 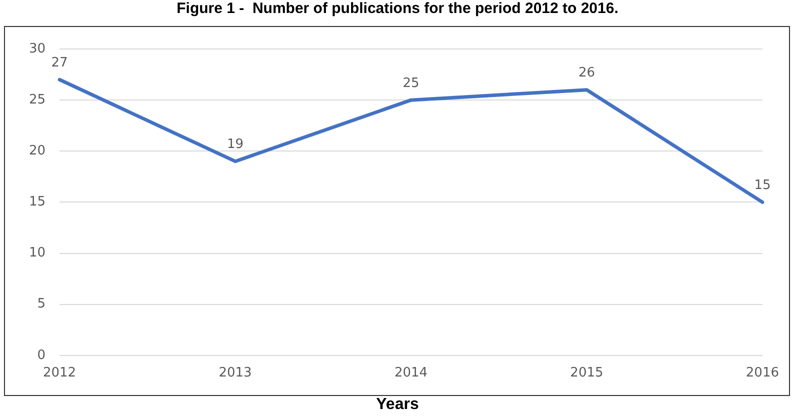 I want to click on x-tick-label: 2014, so click(x=411, y=373).